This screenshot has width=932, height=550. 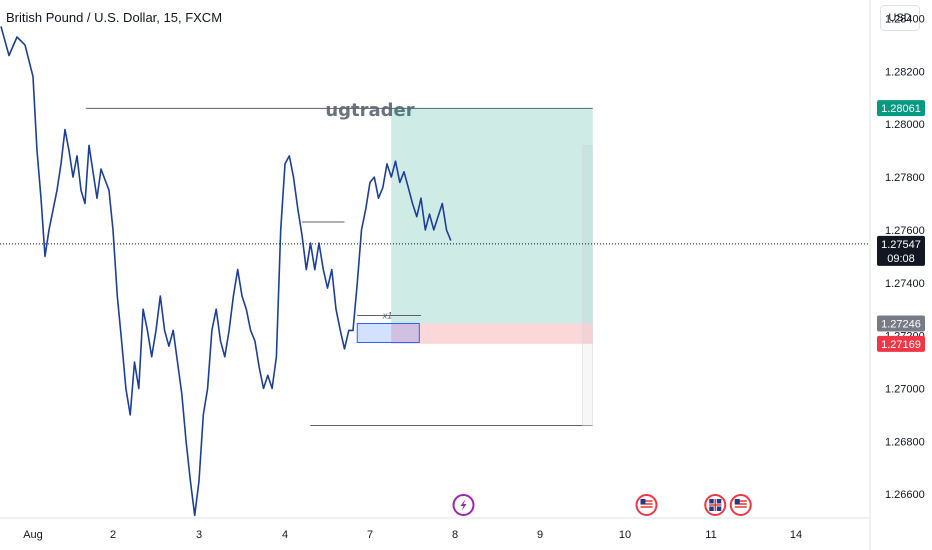 I want to click on demand-zone, so click(x=388, y=333).